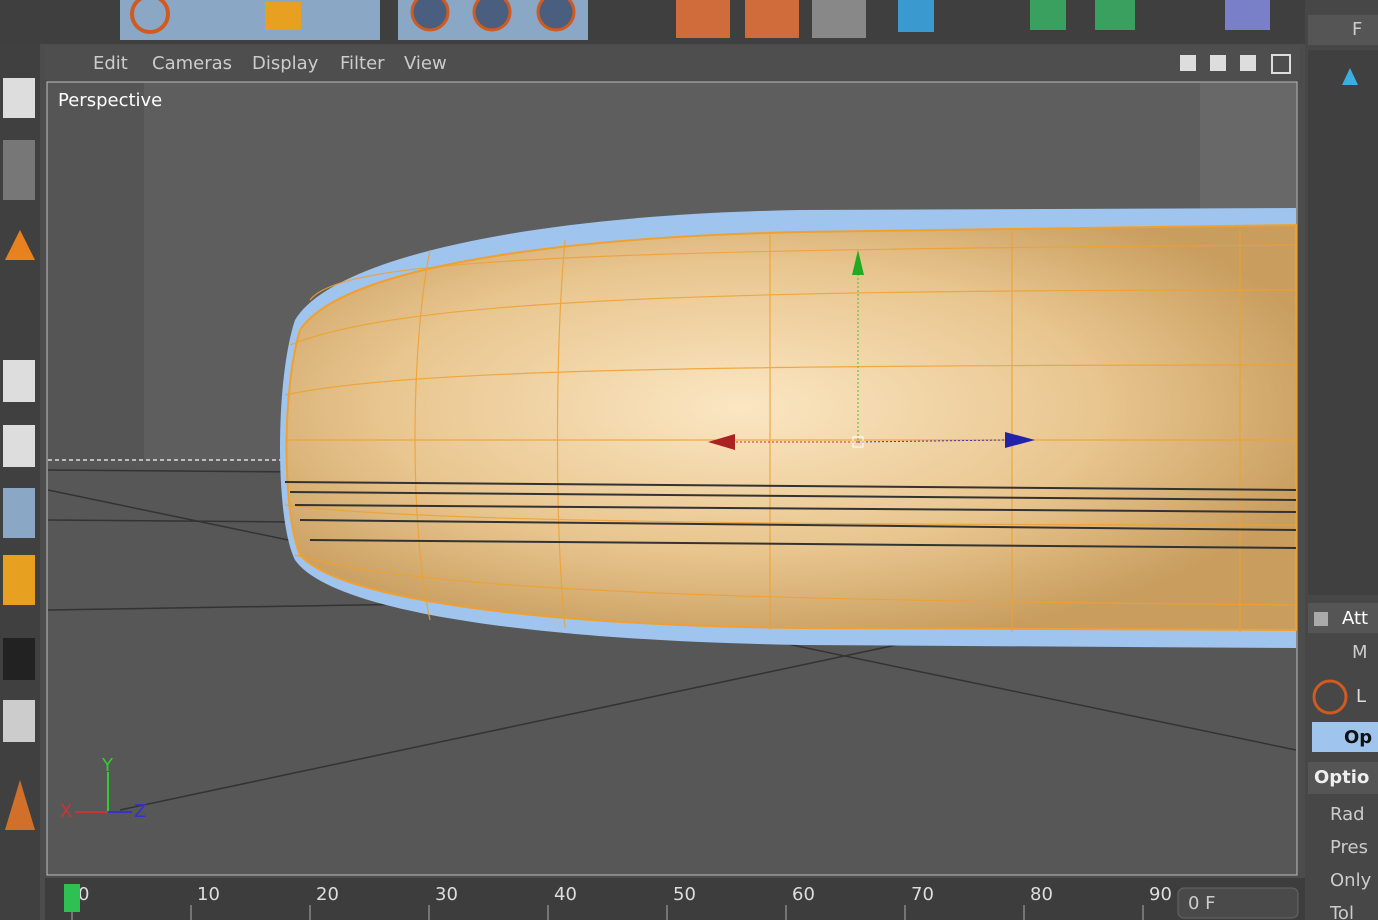  What do you see at coordinates (1360, 652) in the screenshot?
I see `mode-menu: M` at bounding box center [1360, 652].